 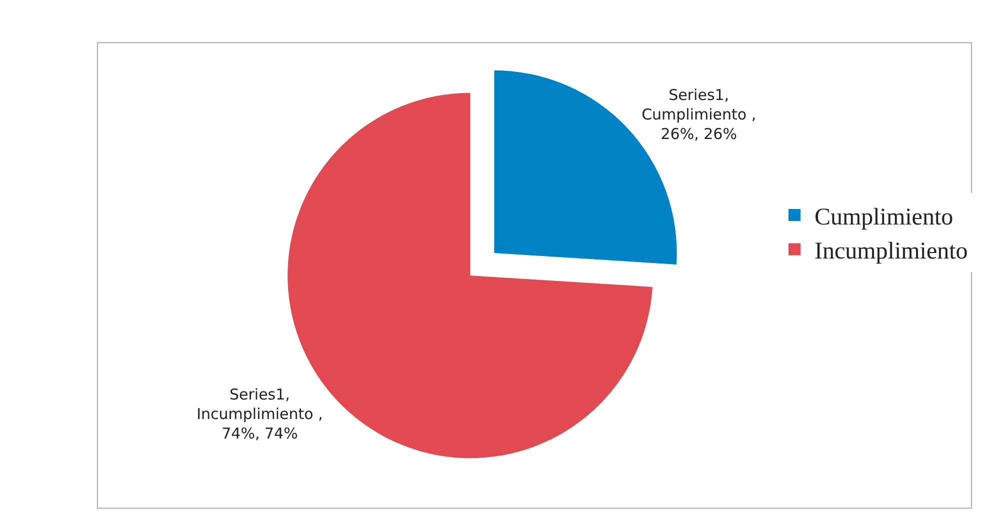 What do you see at coordinates (259, 413) in the screenshot?
I see `data-label: Series1, Incumplimiento , 74%, 74%` at bounding box center [259, 413].